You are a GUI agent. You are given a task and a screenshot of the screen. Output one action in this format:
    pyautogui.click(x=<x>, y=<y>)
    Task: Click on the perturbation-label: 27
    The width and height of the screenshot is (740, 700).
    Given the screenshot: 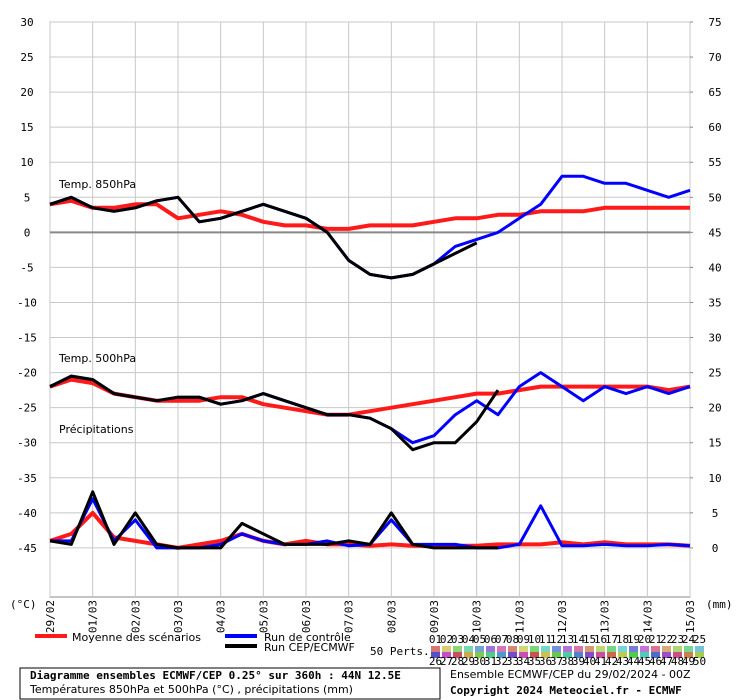 What is the action you would take?
    pyautogui.click(x=446, y=661)
    